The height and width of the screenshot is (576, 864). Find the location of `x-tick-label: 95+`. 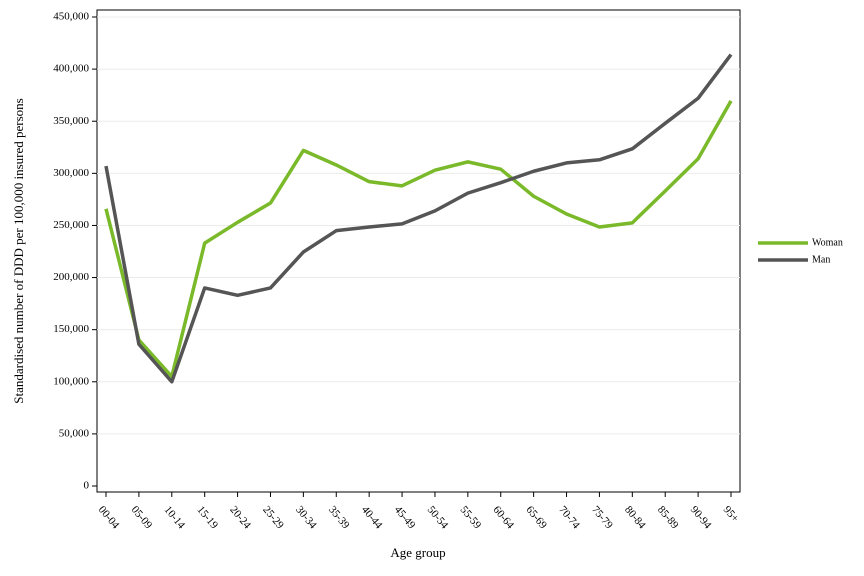

x-tick-label: 95+ is located at coordinates (731, 514).